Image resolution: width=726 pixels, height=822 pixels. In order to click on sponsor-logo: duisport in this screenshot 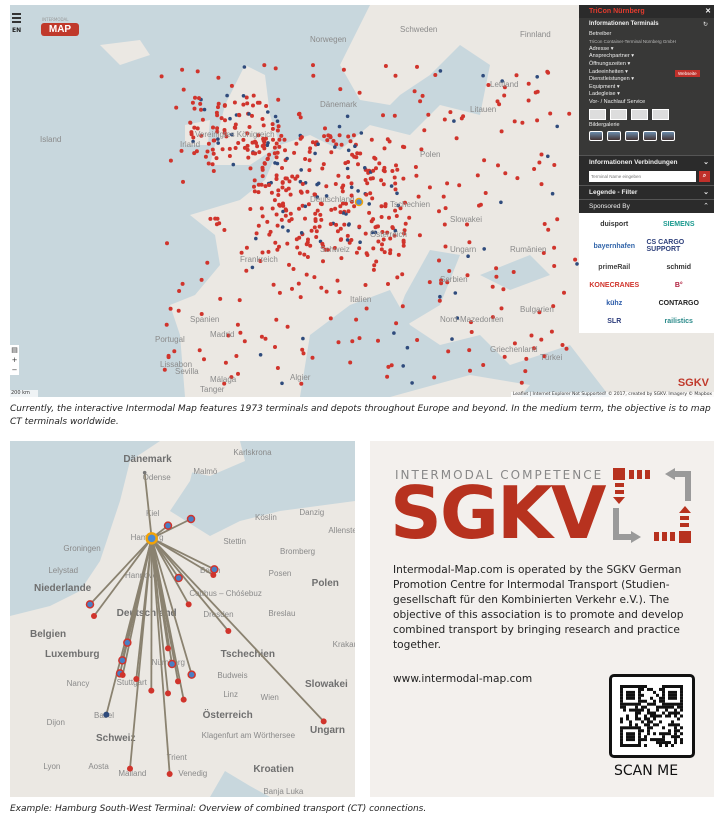, I will do `click(614, 224)`.